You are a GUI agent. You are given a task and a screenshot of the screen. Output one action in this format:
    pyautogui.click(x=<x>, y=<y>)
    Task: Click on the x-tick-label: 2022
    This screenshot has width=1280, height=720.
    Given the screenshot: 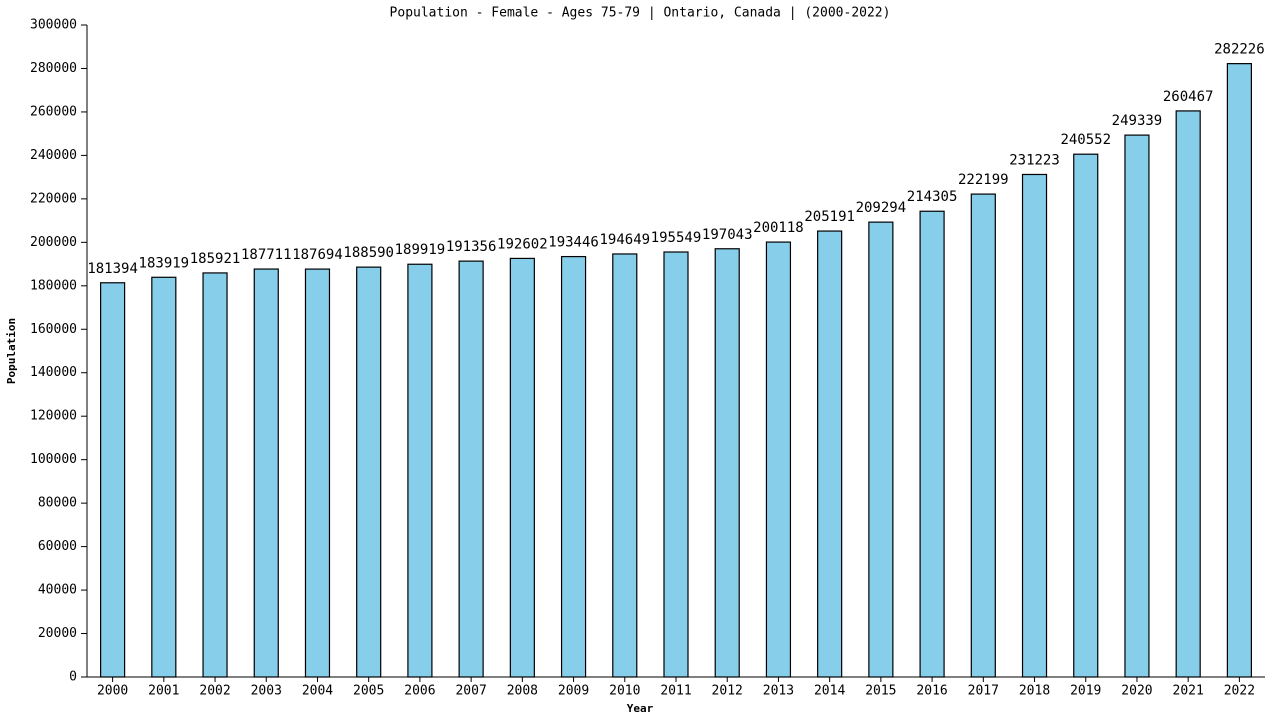 What is the action you would take?
    pyautogui.click(x=1239, y=691)
    